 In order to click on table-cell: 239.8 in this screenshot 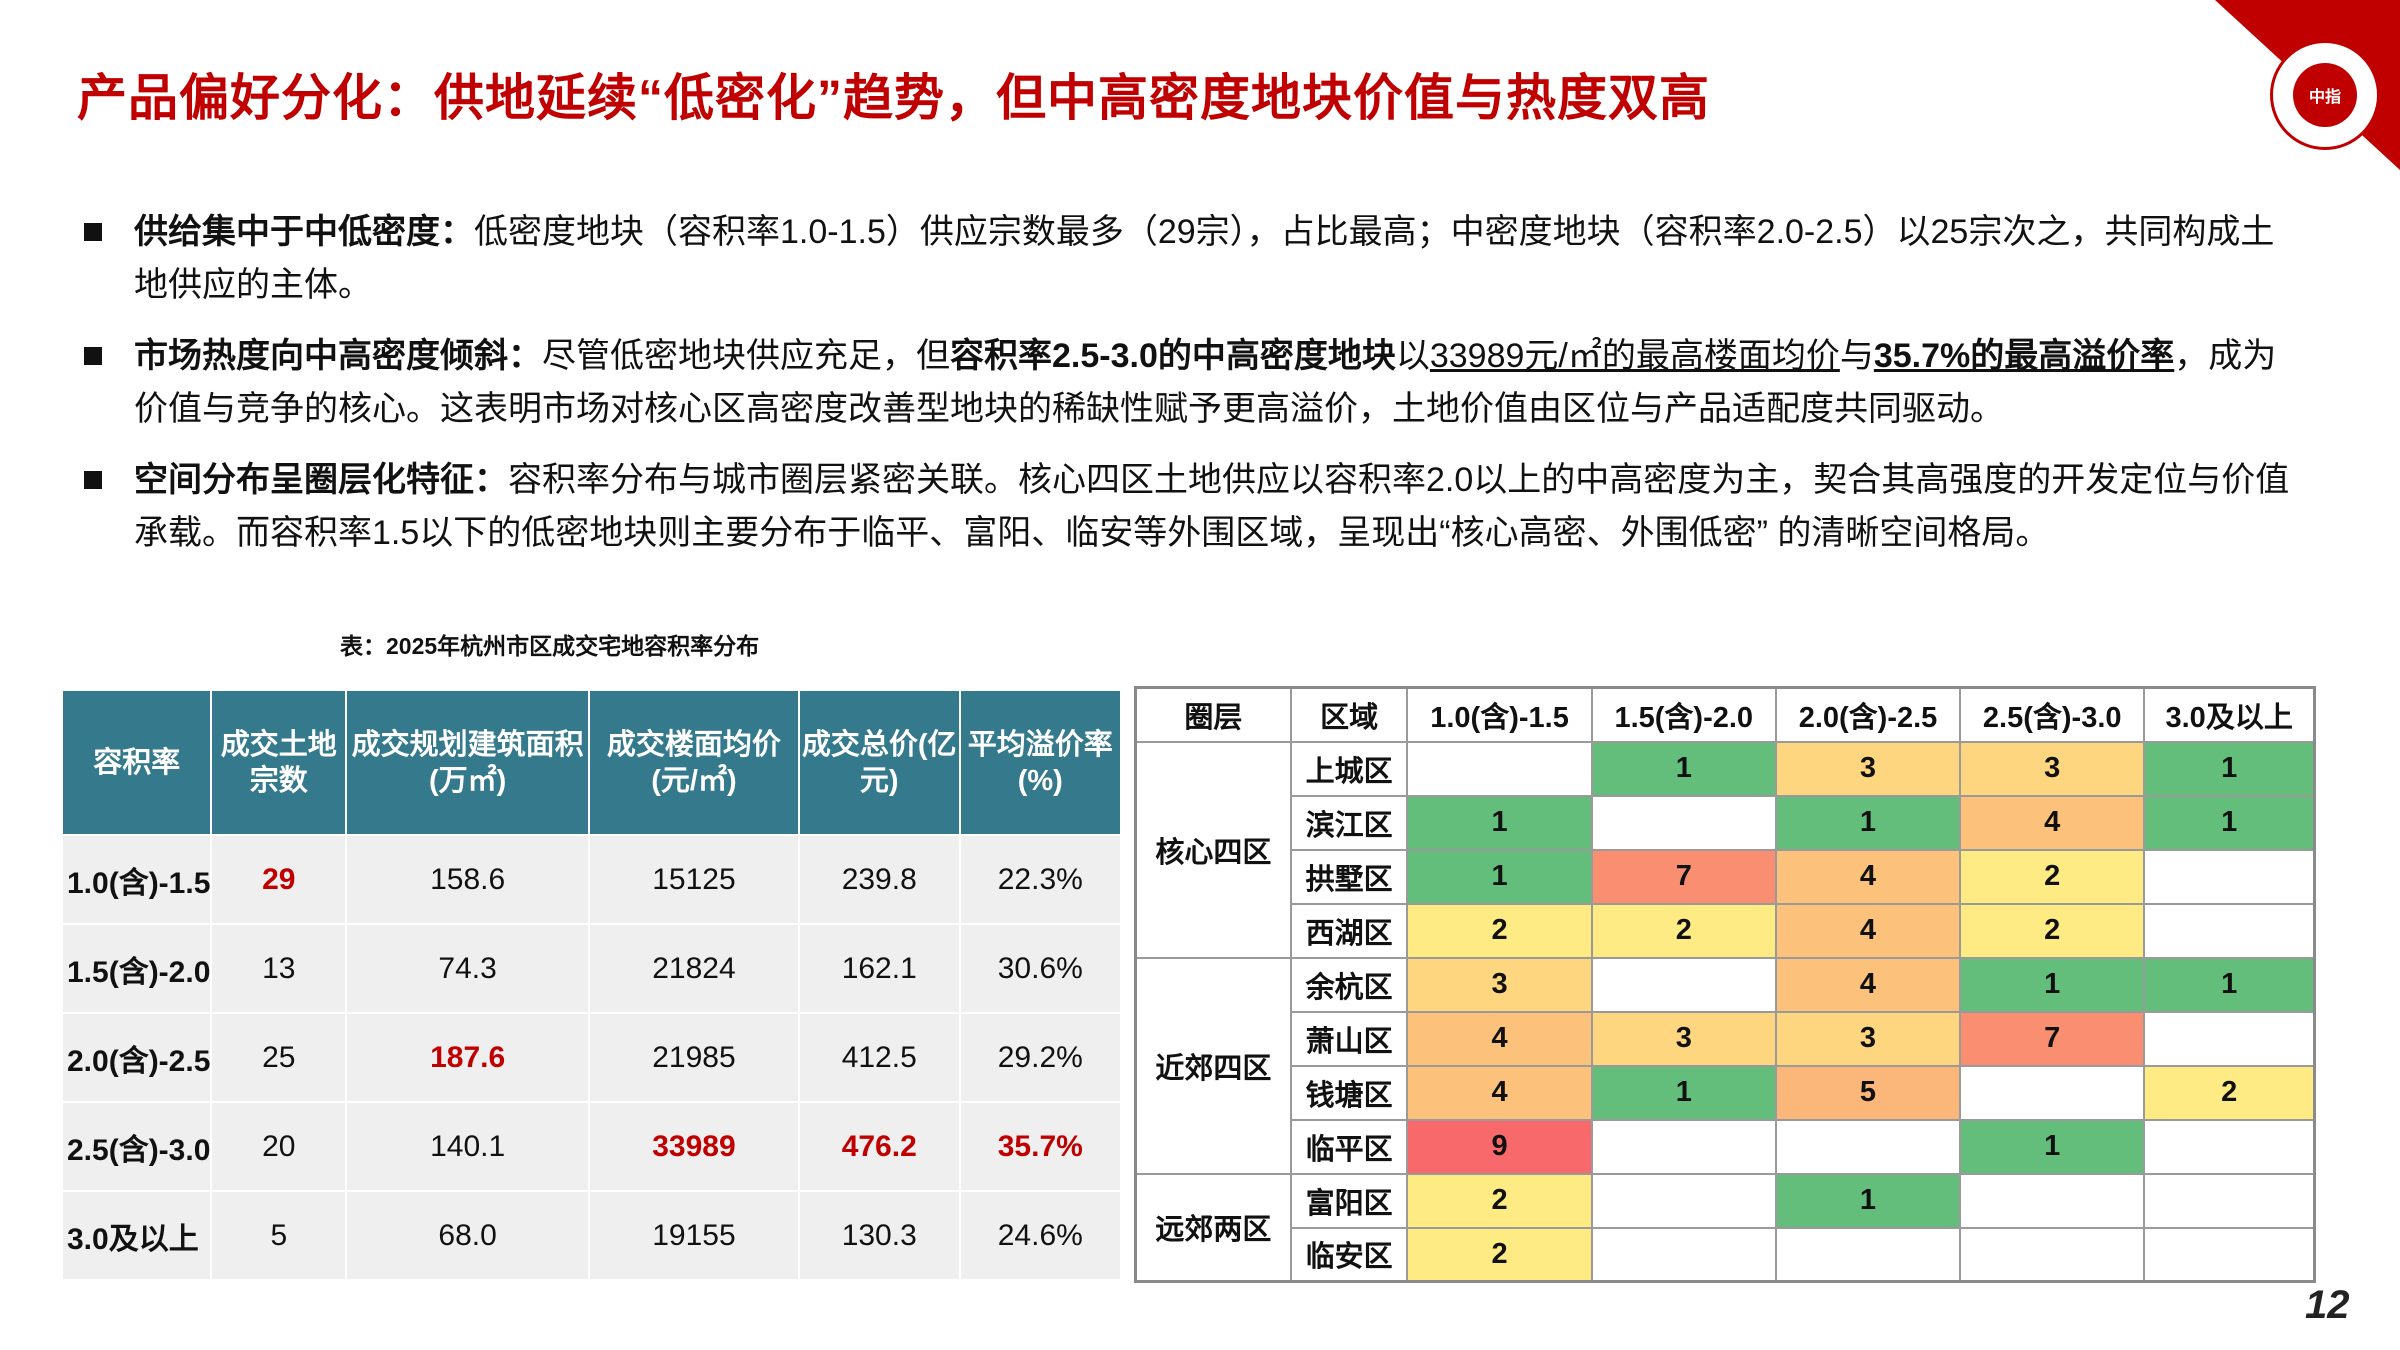, I will do `click(879, 879)`.